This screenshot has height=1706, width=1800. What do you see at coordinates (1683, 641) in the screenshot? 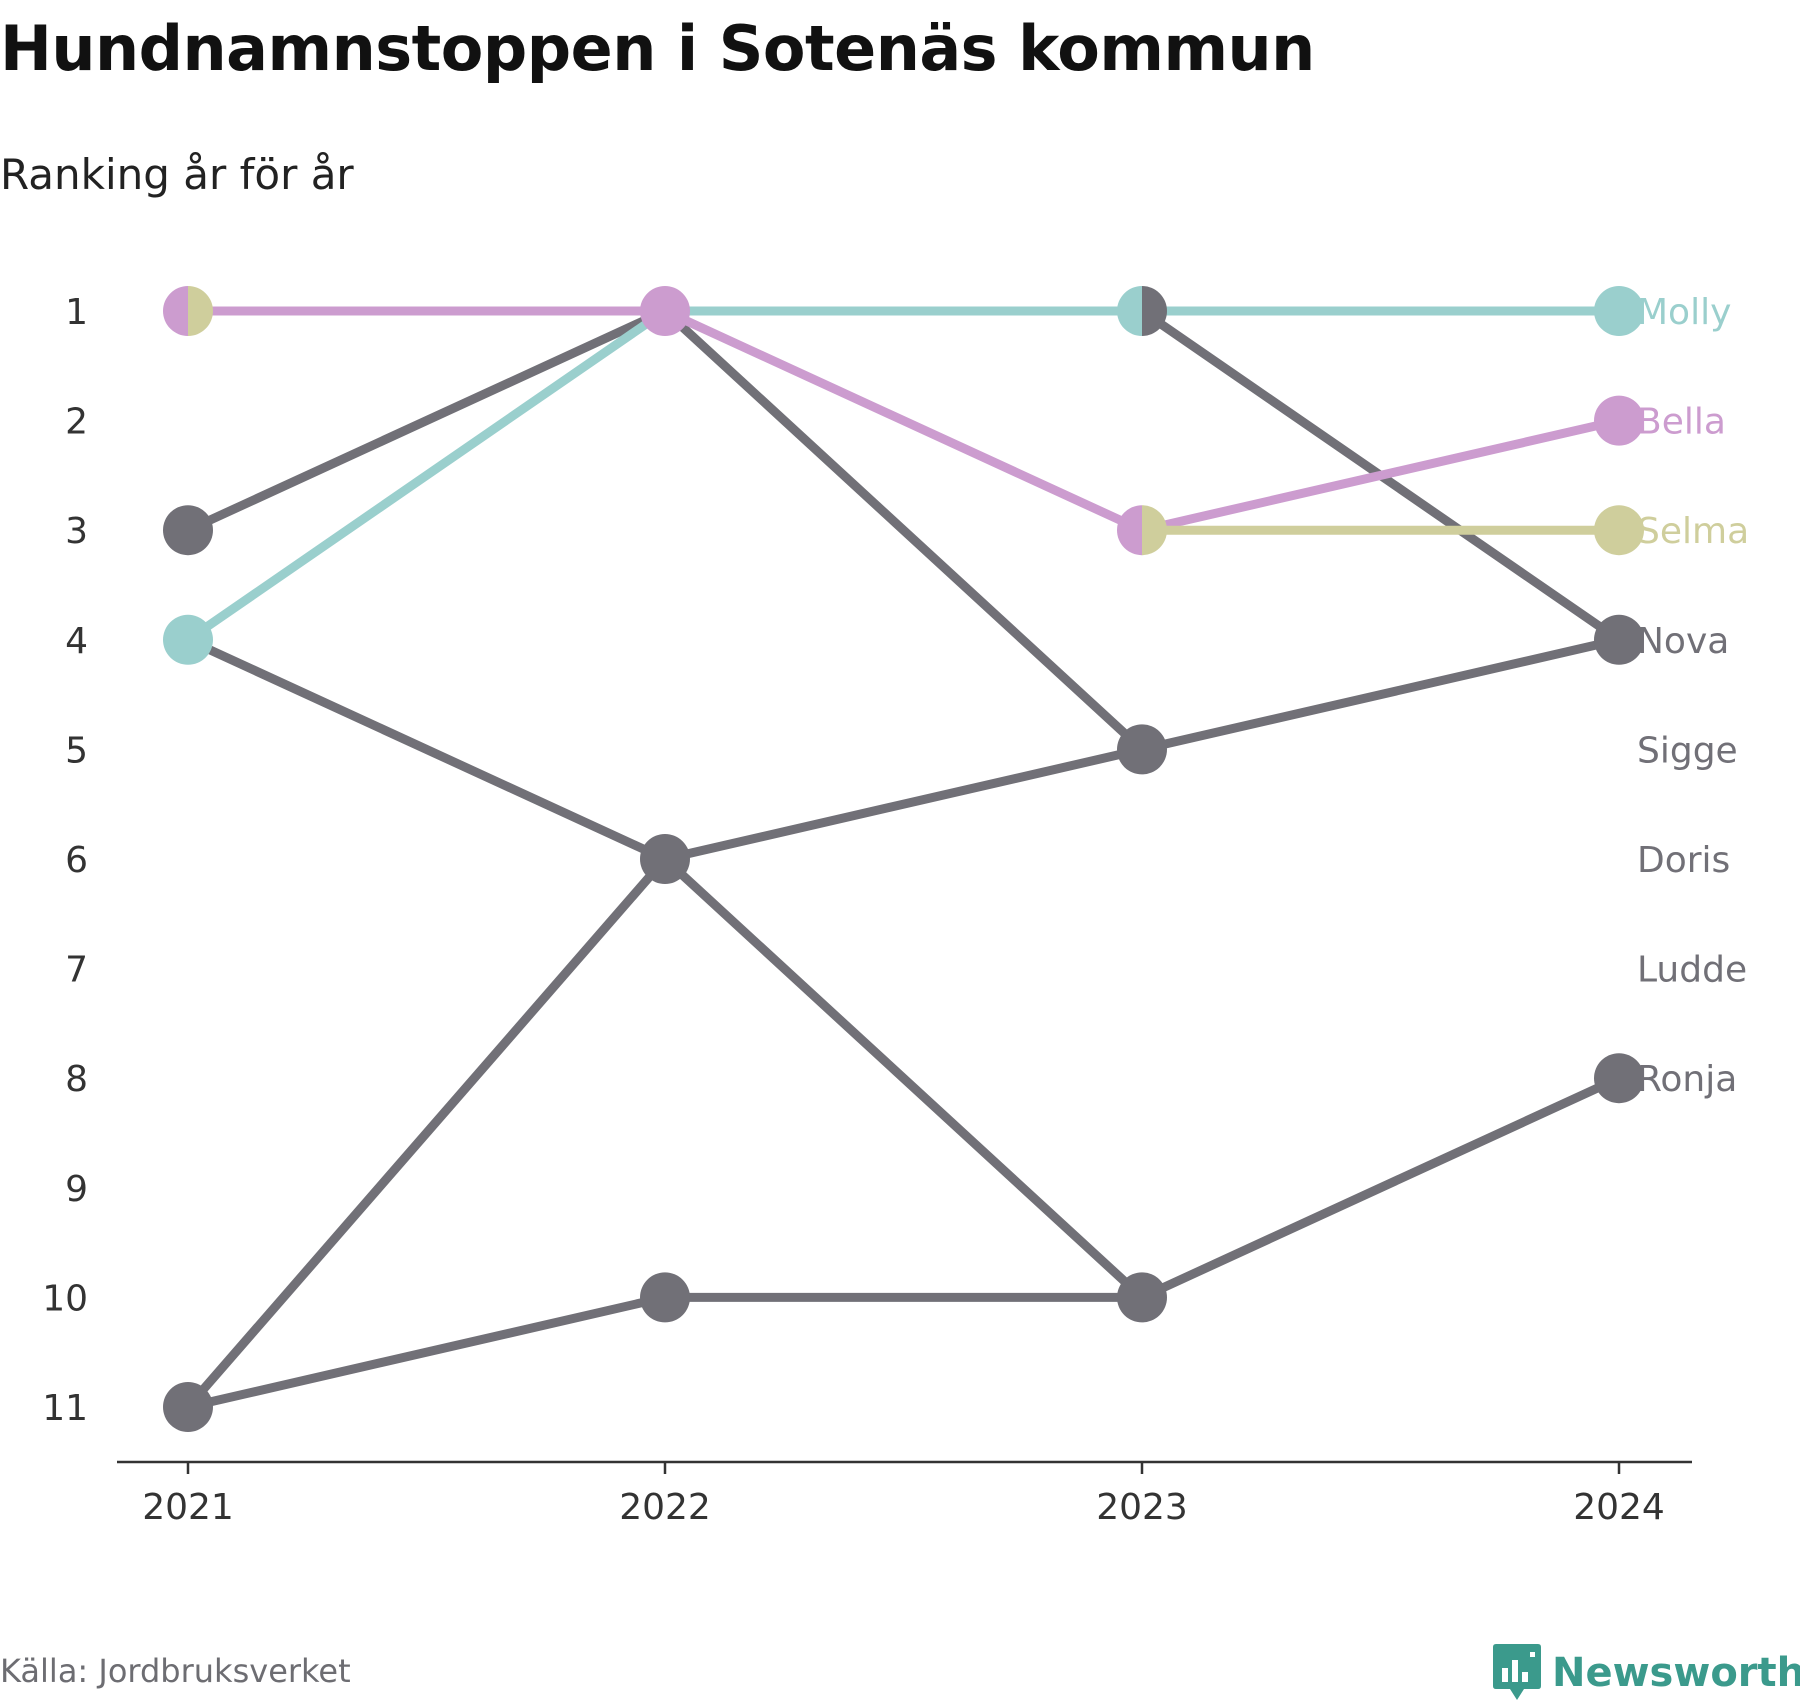
I see `end-label-nova: Nova` at bounding box center [1683, 641].